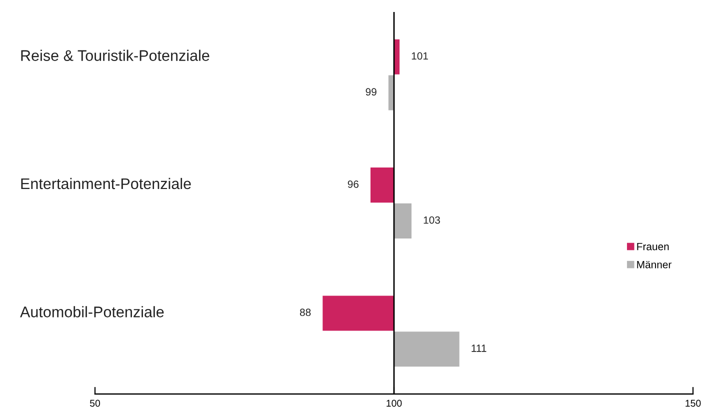  Describe the element at coordinates (115, 55) in the screenshot. I see `y-tick-label: Reise & Touristik-Potenziale` at that location.